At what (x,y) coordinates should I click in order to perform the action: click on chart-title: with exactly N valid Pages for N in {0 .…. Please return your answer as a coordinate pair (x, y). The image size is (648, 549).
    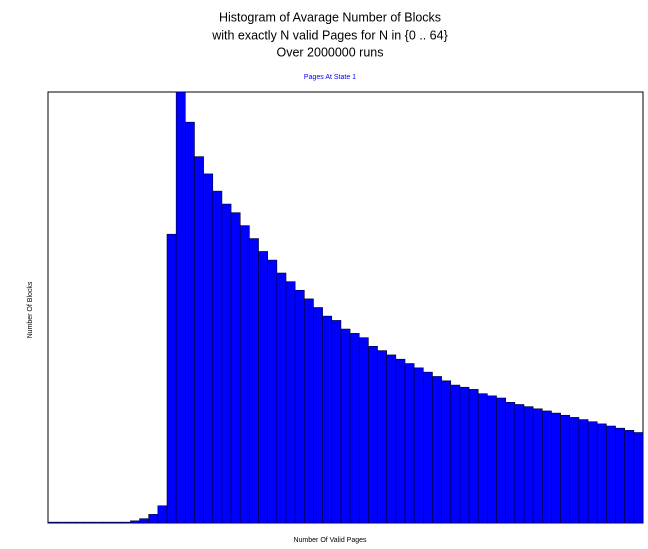
    Looking at the image, I should click on (329, 35).